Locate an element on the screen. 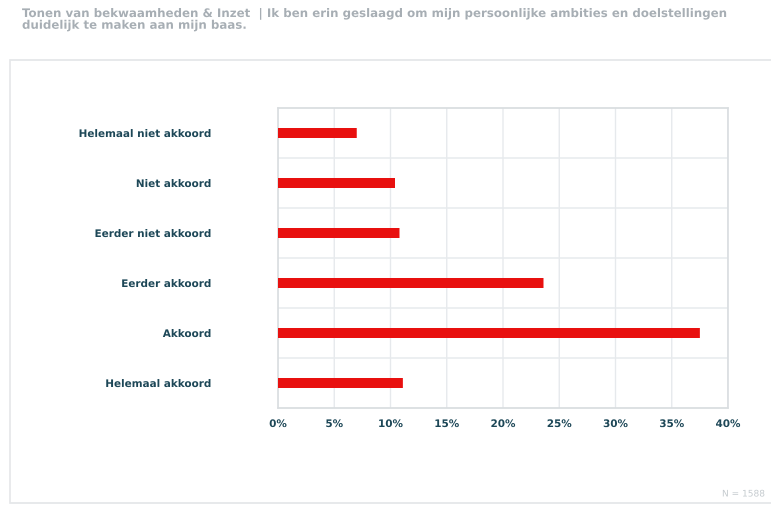 The image size is (771, 505). y-tick-label: Helemaal niet akkoord is located at coordinates (145, 133).